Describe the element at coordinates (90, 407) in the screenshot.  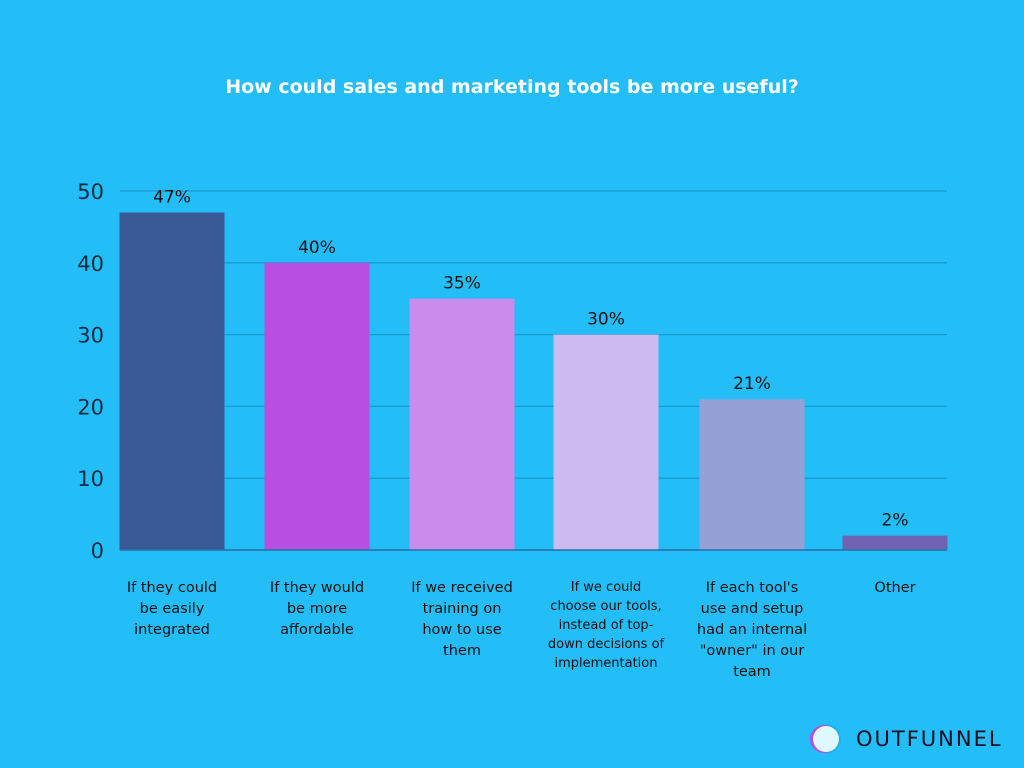
I see `y-tick-label: 20` at that location.